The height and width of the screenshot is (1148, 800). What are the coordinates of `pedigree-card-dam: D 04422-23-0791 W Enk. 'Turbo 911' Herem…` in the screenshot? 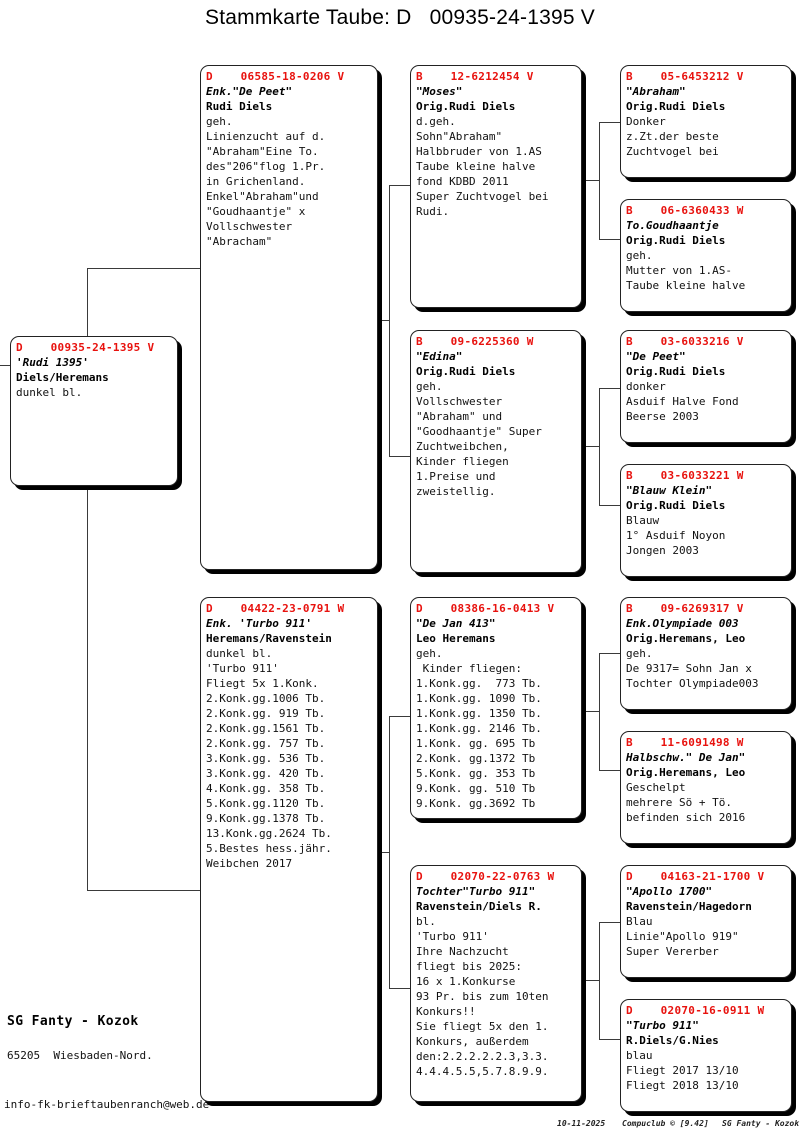 It's located at (289, 849).